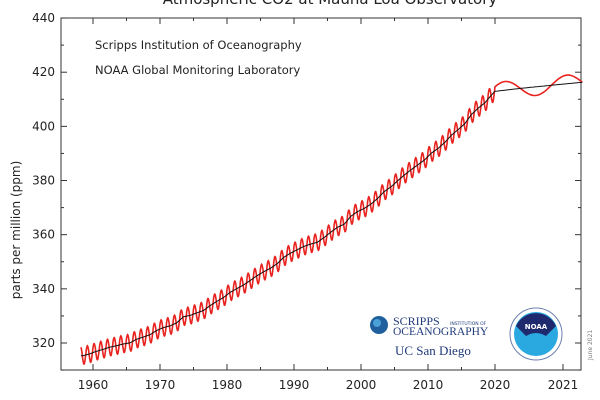 This screenshot has height=400, width=600. I want to click on scripps-small-text: INSTITUTION OF, so click(468, 324).